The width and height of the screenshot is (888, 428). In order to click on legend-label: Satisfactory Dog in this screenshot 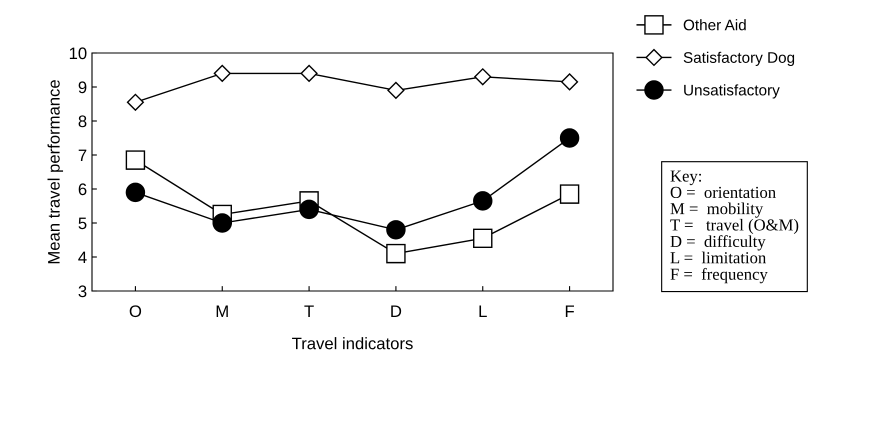, I will do `click(739, 59)`.